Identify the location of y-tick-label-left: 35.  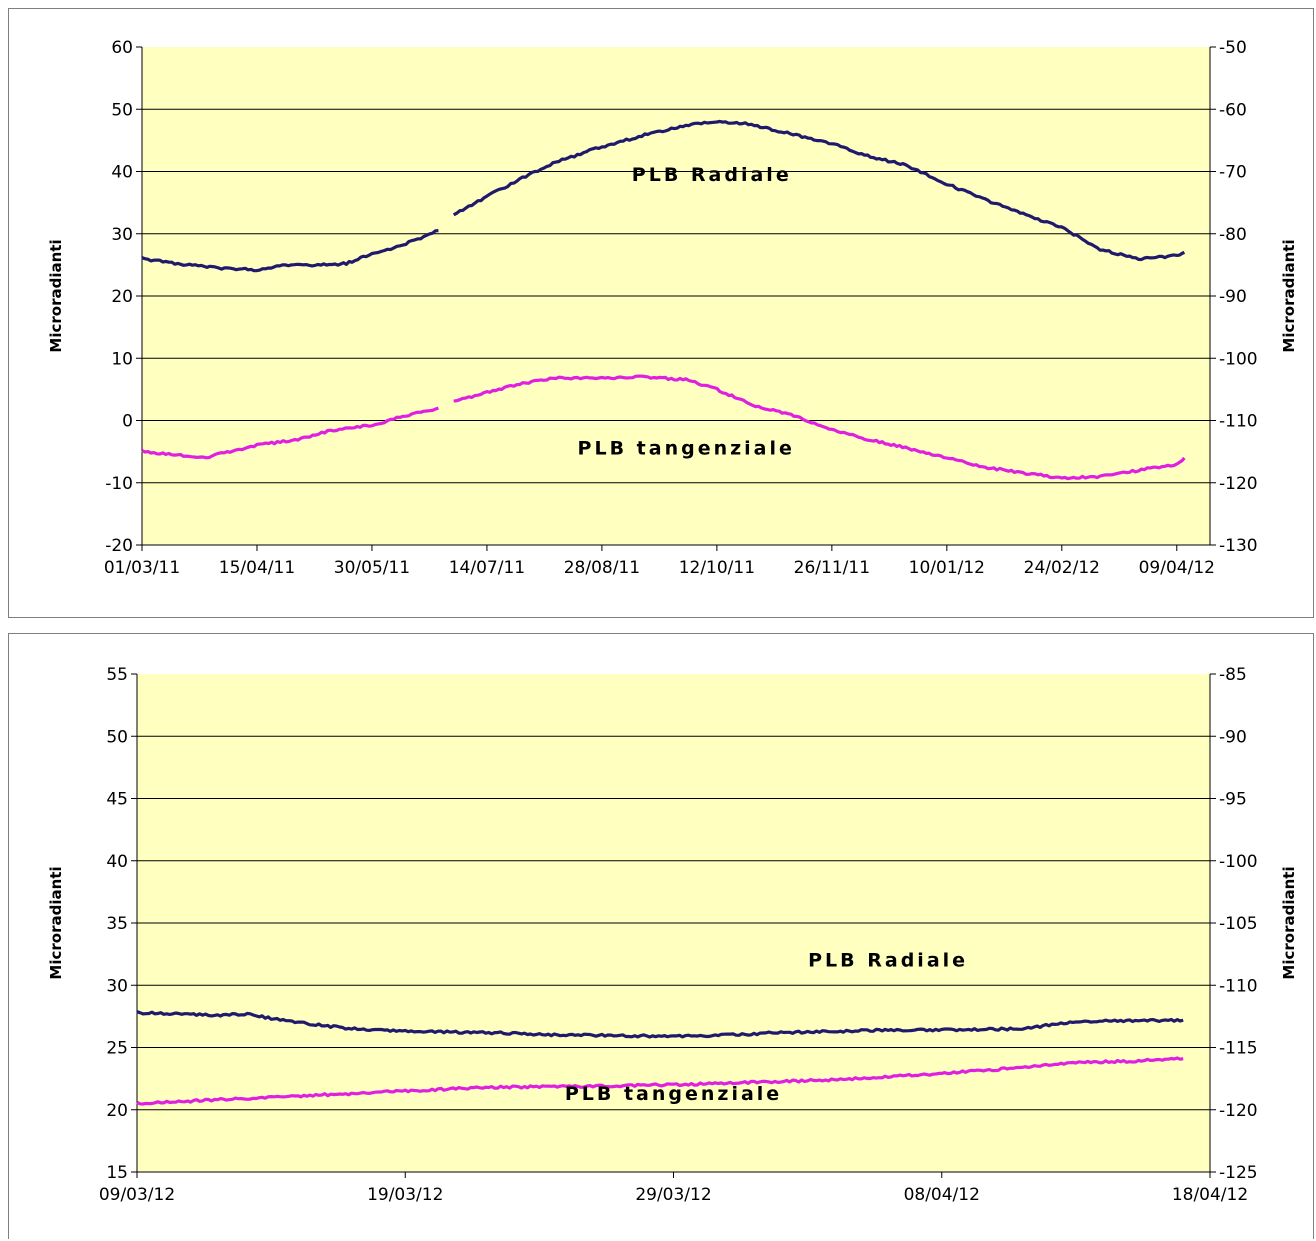
(117, 924).